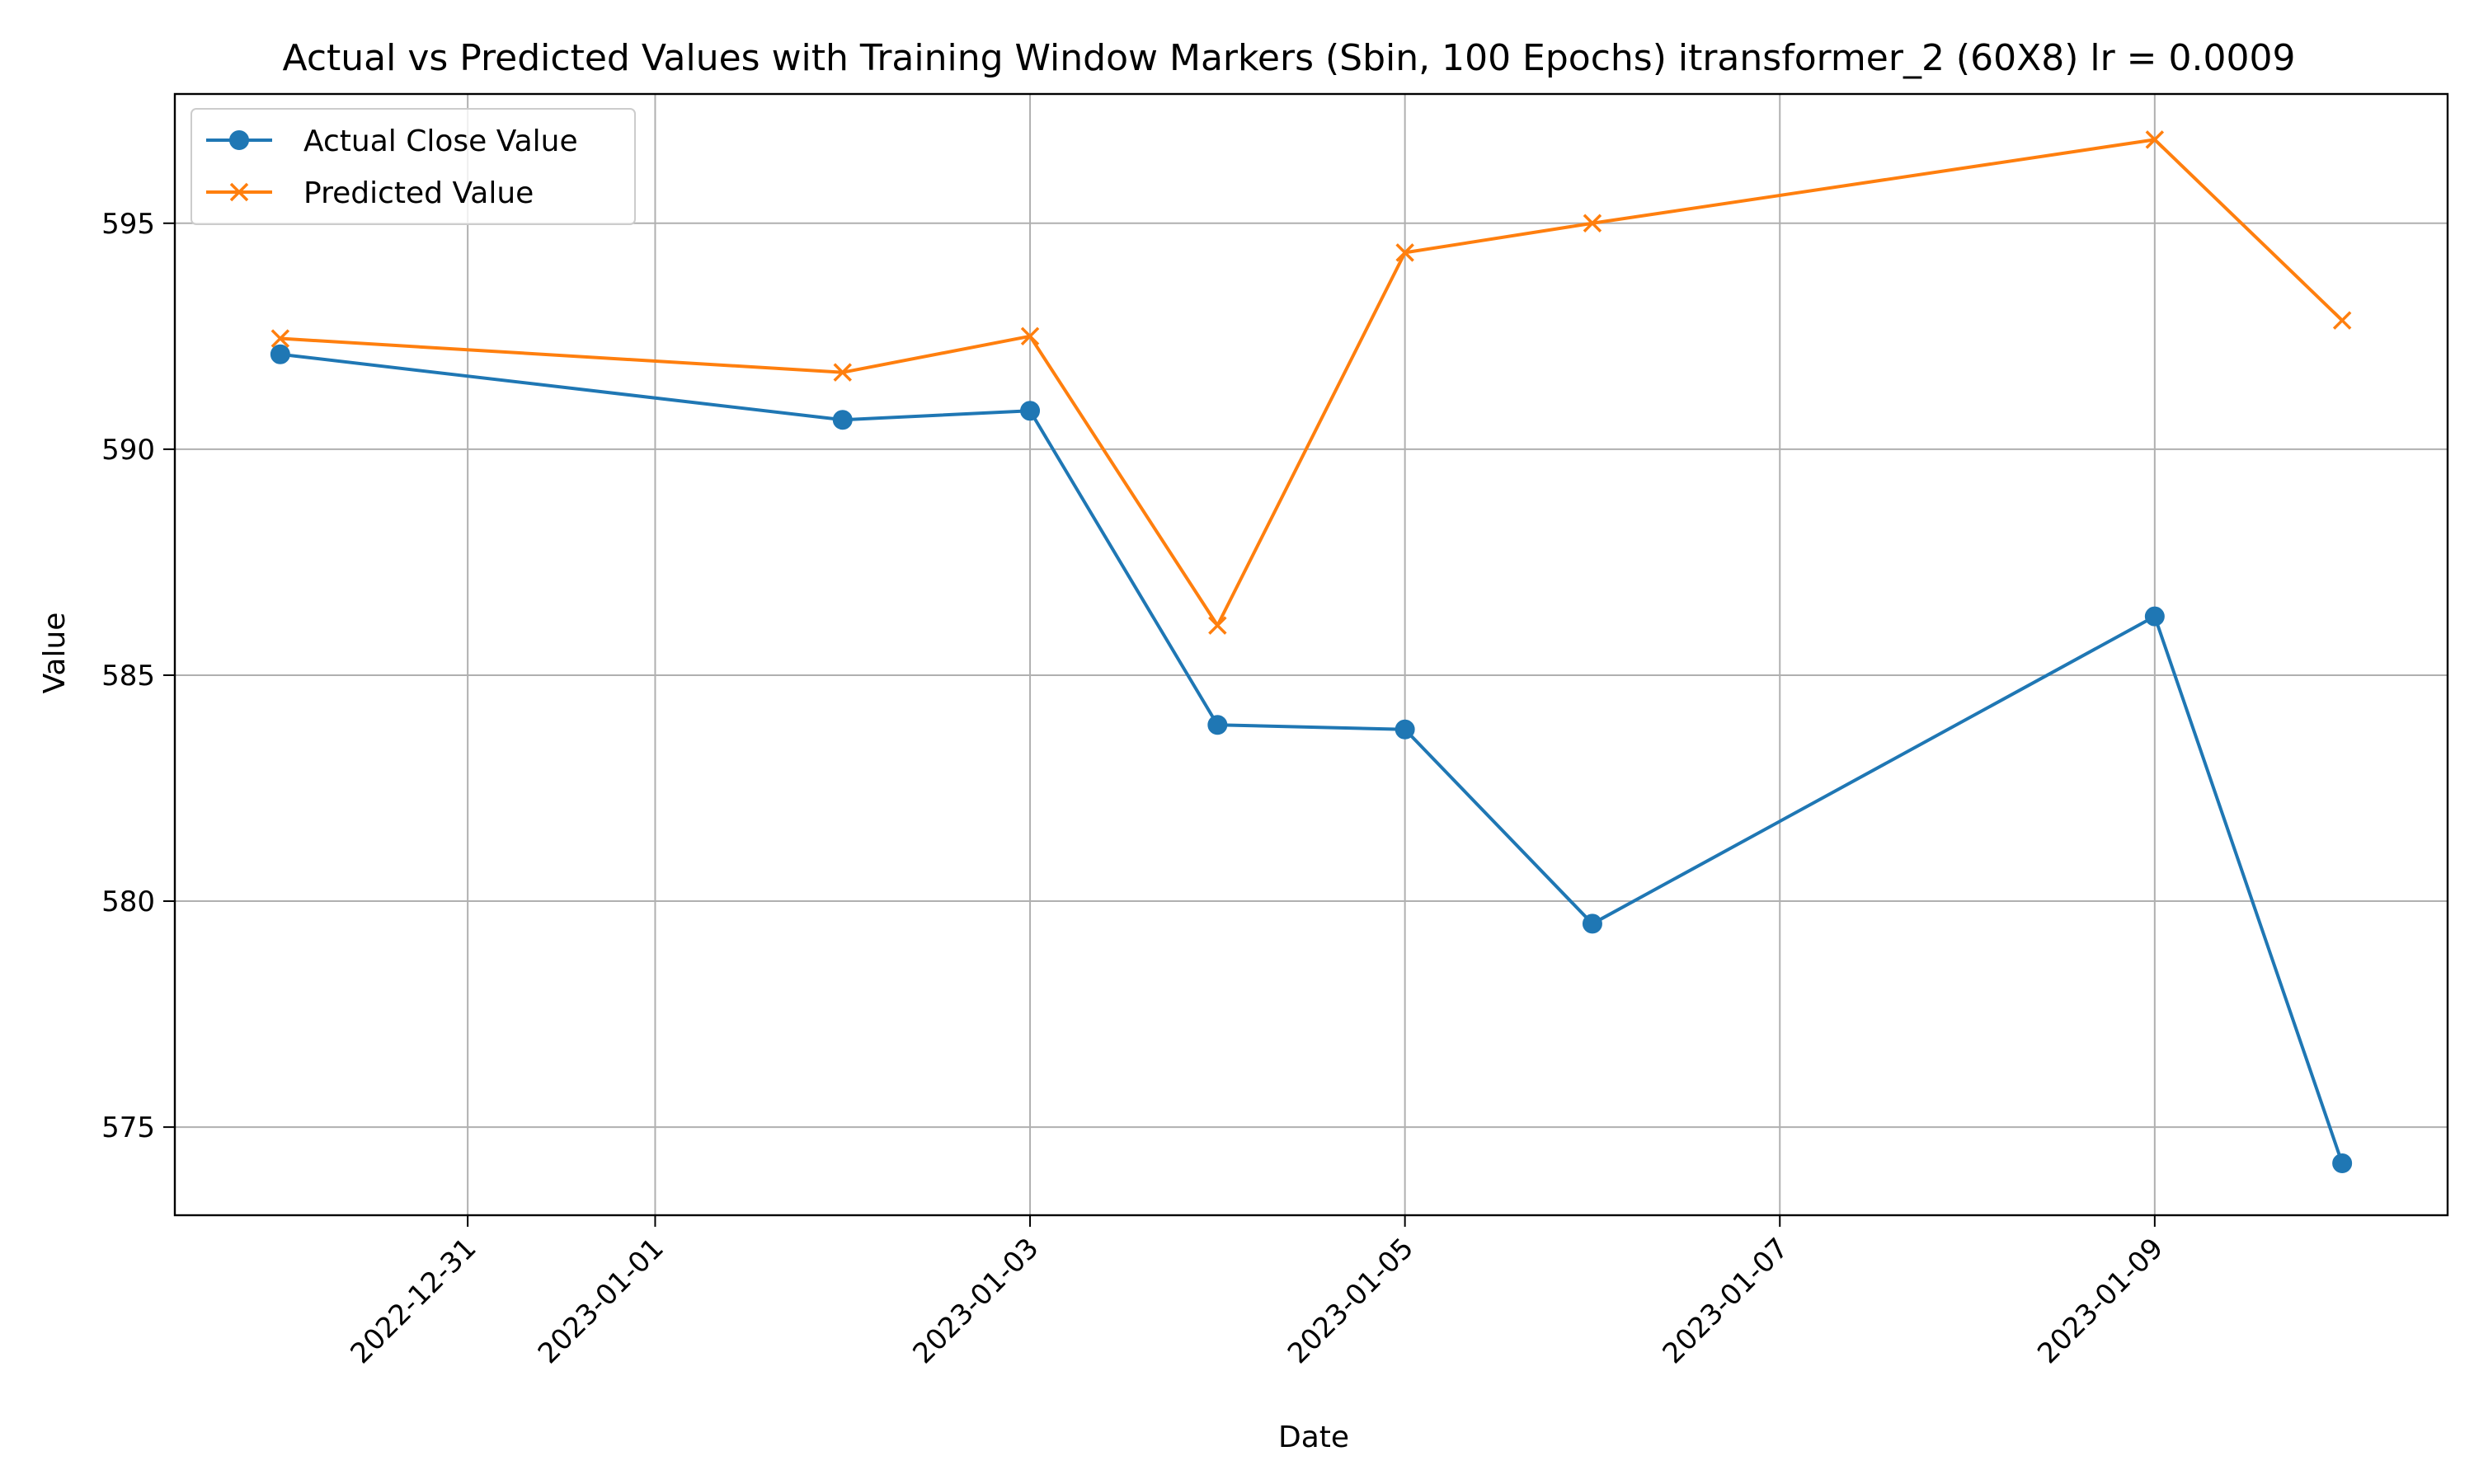 The image size is (2474, 1484). I want to click on legend-label: Actual Close Value, so click(440, 141).